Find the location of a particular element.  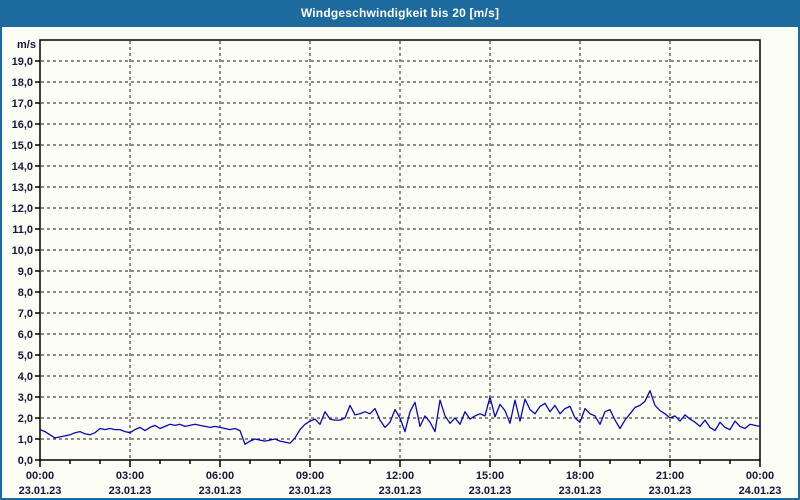

y-tick-label: 14,0 is located at coordinates (22, 167).